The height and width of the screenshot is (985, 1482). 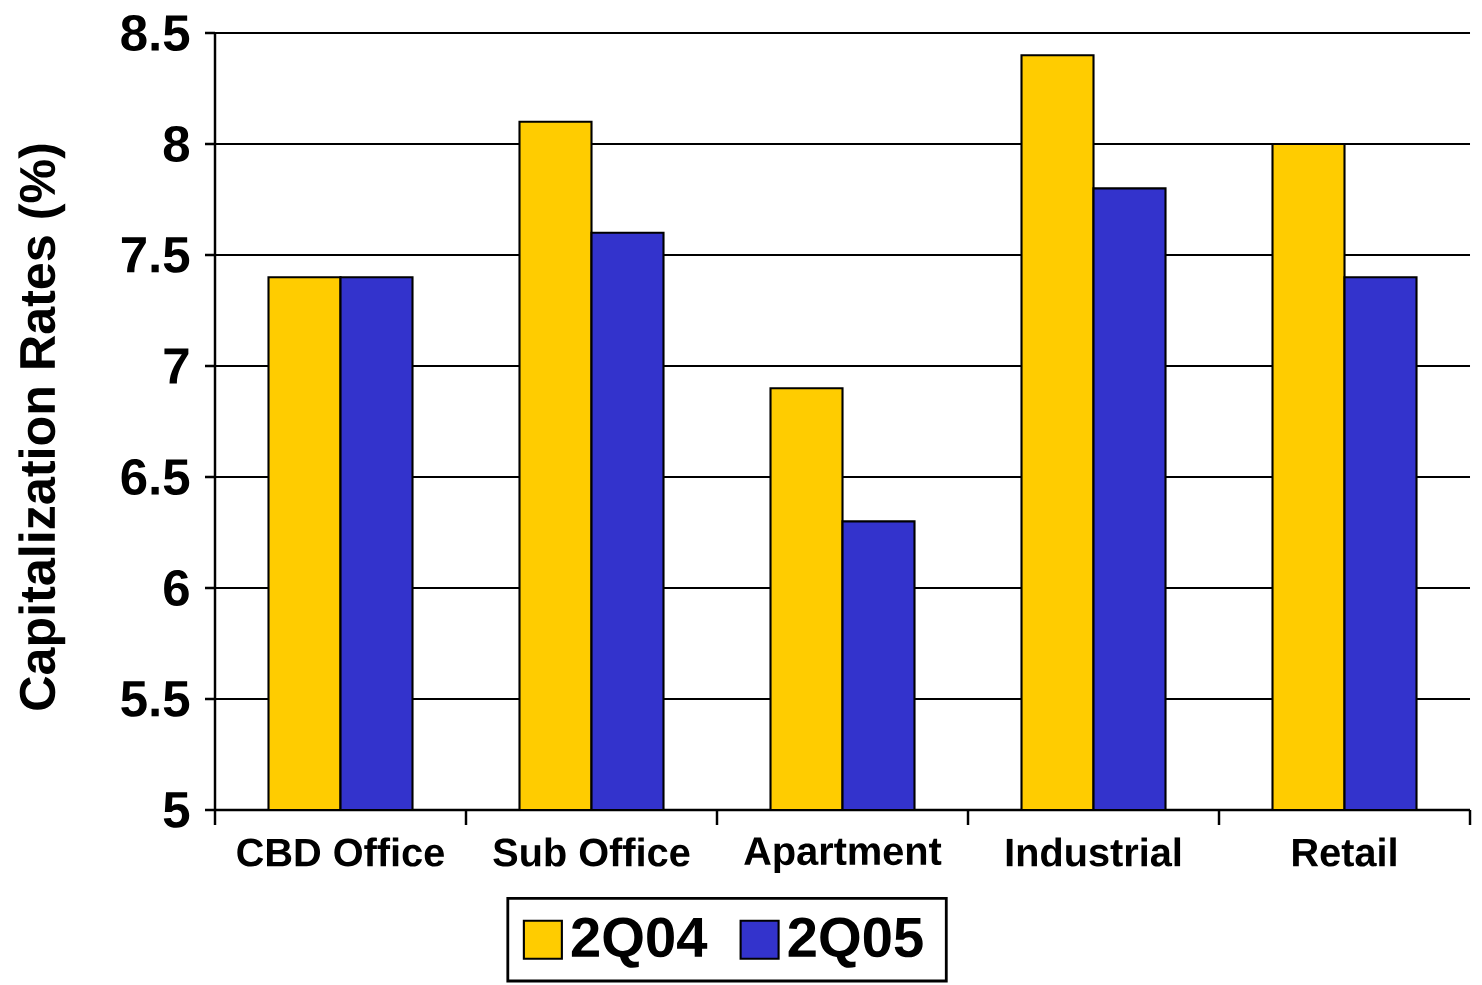 What do you see at coordinates (155, 699) in the screenshot?
I see `y-tick-label: 5.5` at bounding box center [155, 699].